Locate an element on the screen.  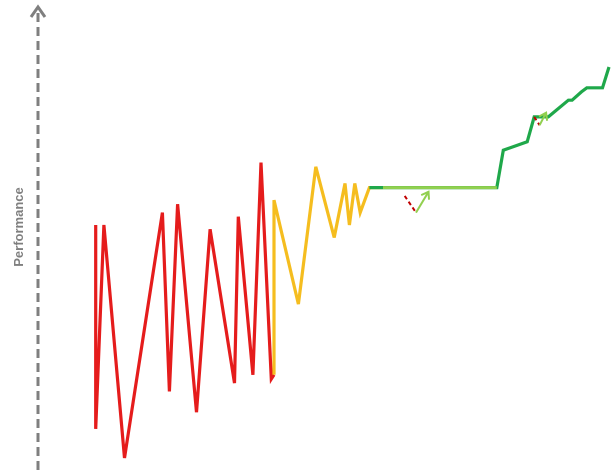
series-line-green is located at coordinates (490, 128).